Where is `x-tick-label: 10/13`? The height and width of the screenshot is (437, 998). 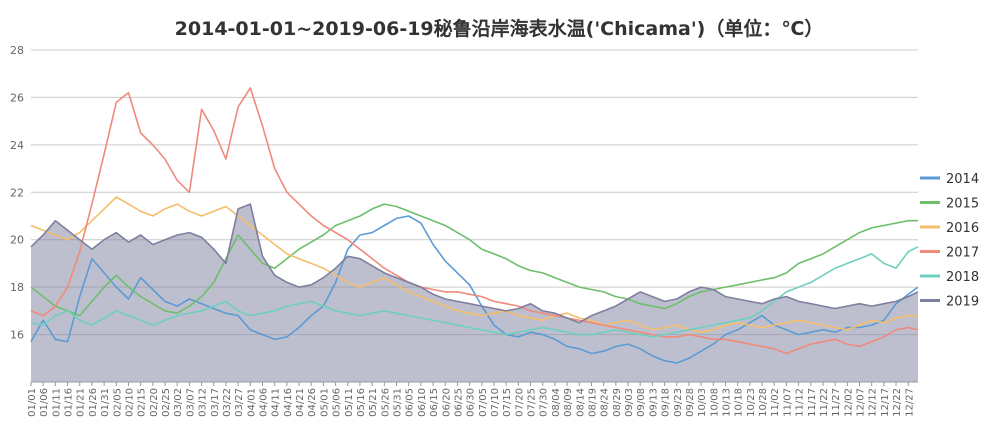
x-tick-label: 10/13 is located at coordinates (726, 402).